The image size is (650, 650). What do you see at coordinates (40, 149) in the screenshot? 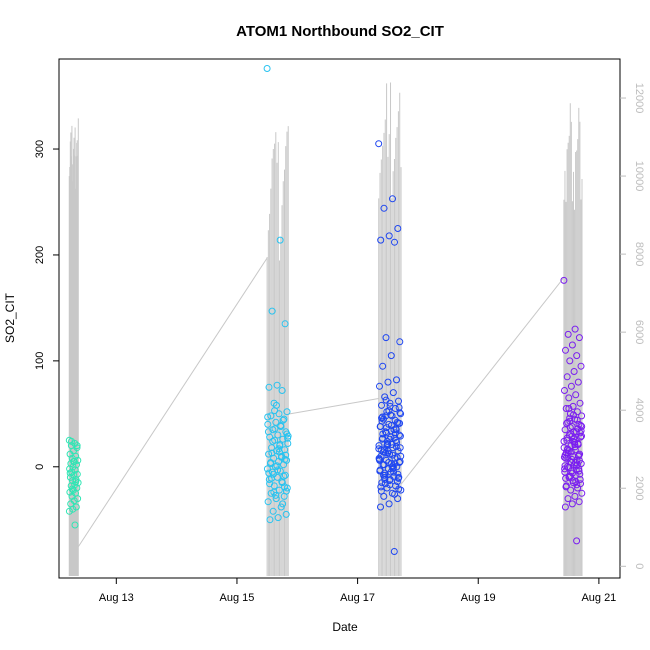
I see `y-tick-label: 300` at bounding box center [40, 149].